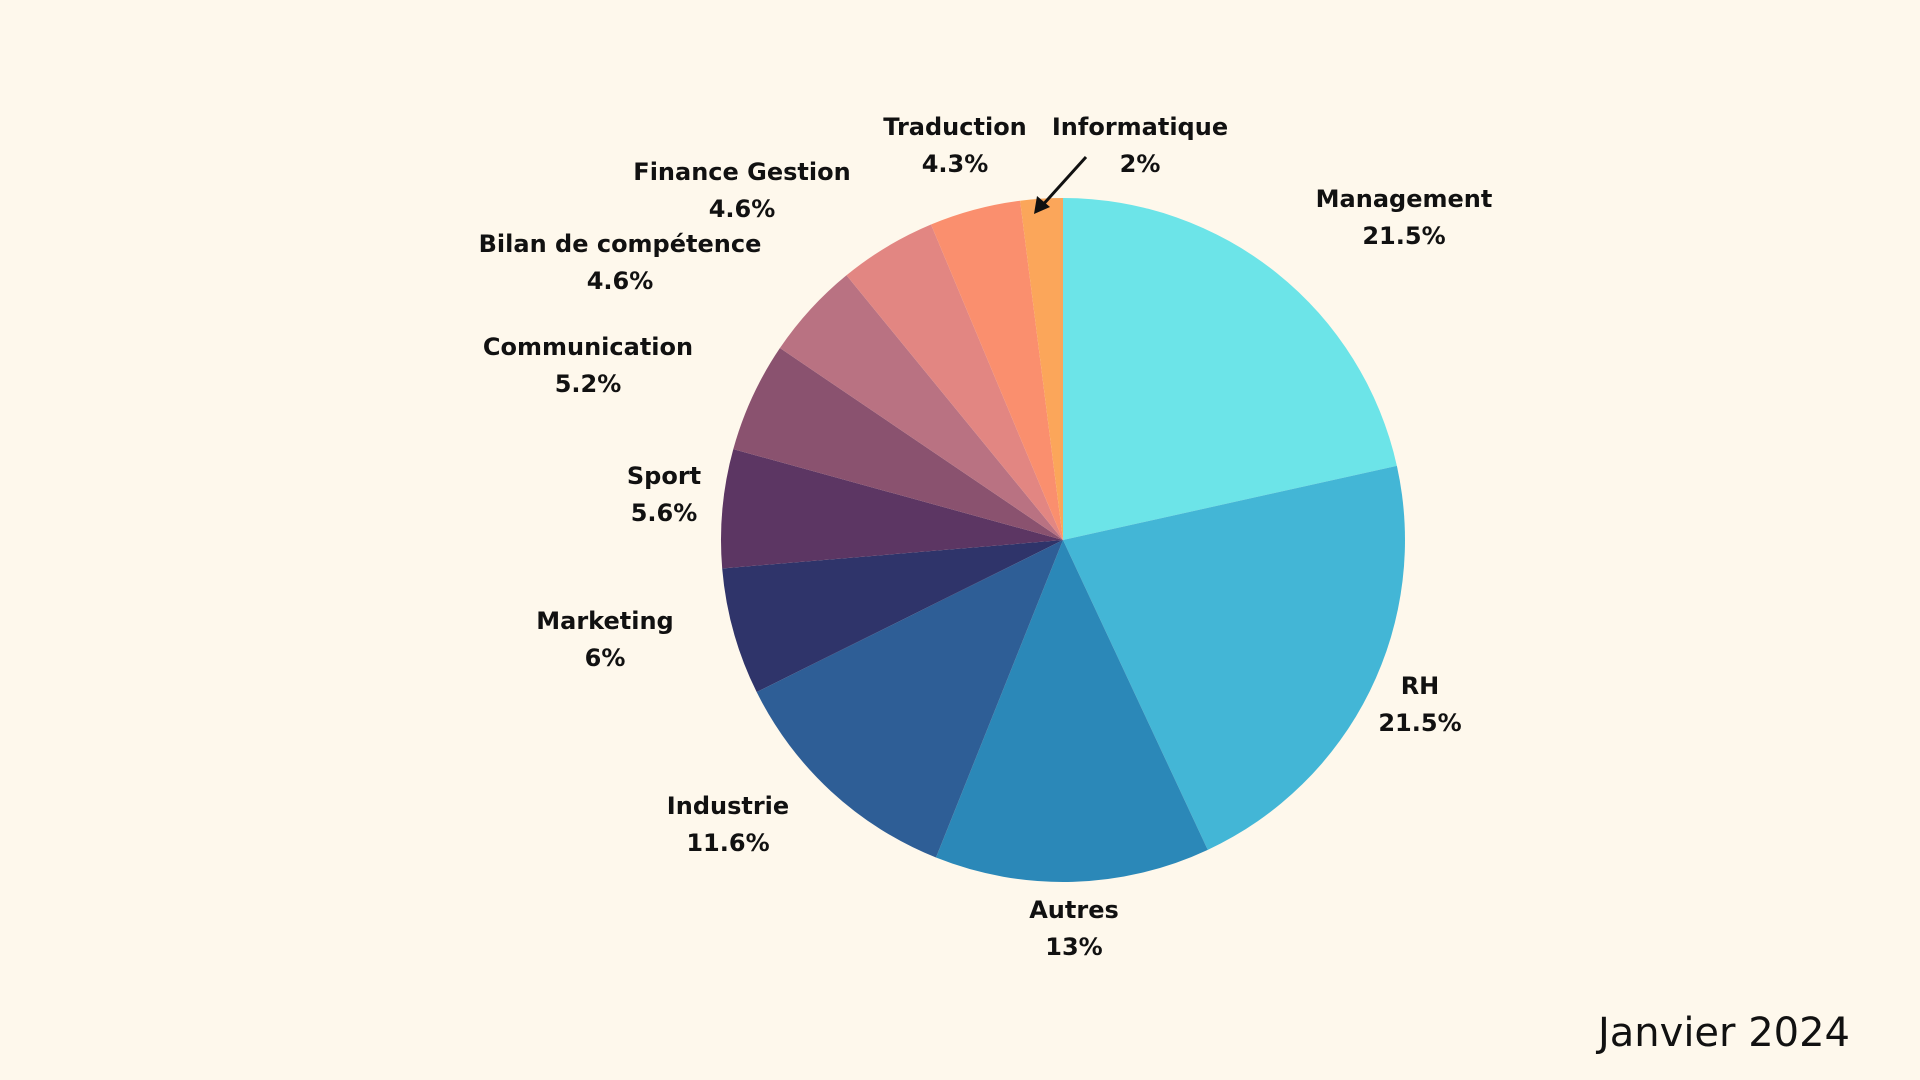 The image size is (1920, 1080). What do you see at coordinates (1042, 205) in the screenshot?
I see `informatique-arrow-head` at bounding box center [1042, 205].